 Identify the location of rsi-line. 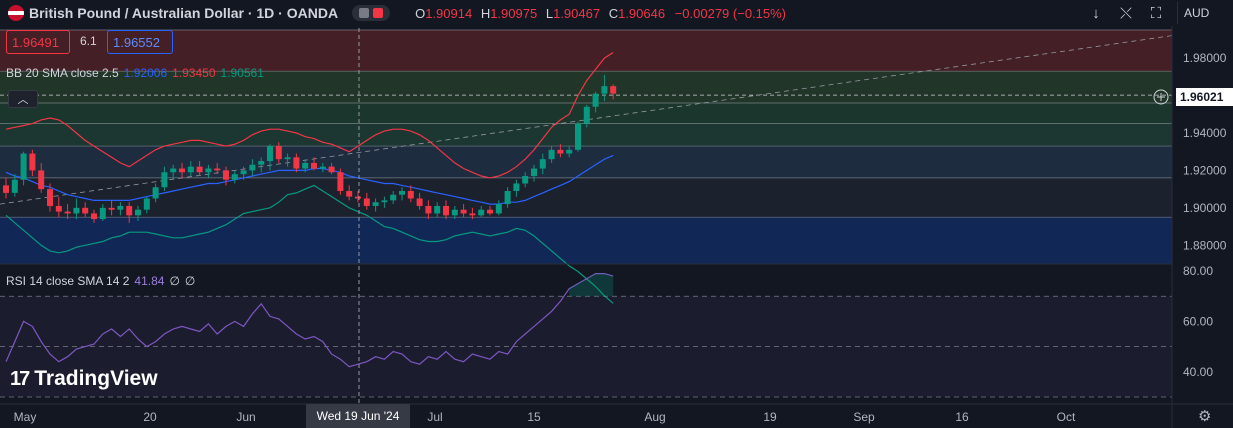
(309, 320).